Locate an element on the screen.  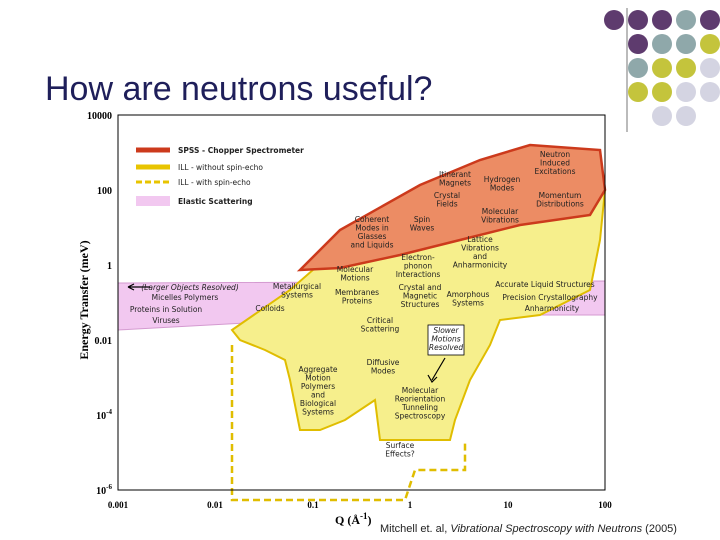
region-label: Momentum Distributions is located at coordinates (560, 200).